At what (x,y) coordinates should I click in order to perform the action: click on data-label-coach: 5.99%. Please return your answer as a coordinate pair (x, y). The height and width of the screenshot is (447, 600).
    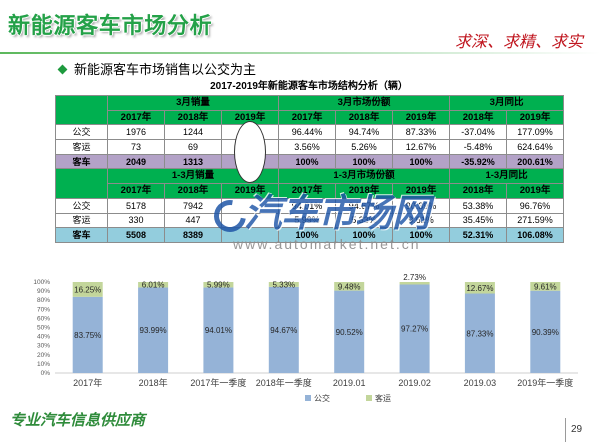
    Looking at the image, I should click on (218, 285).